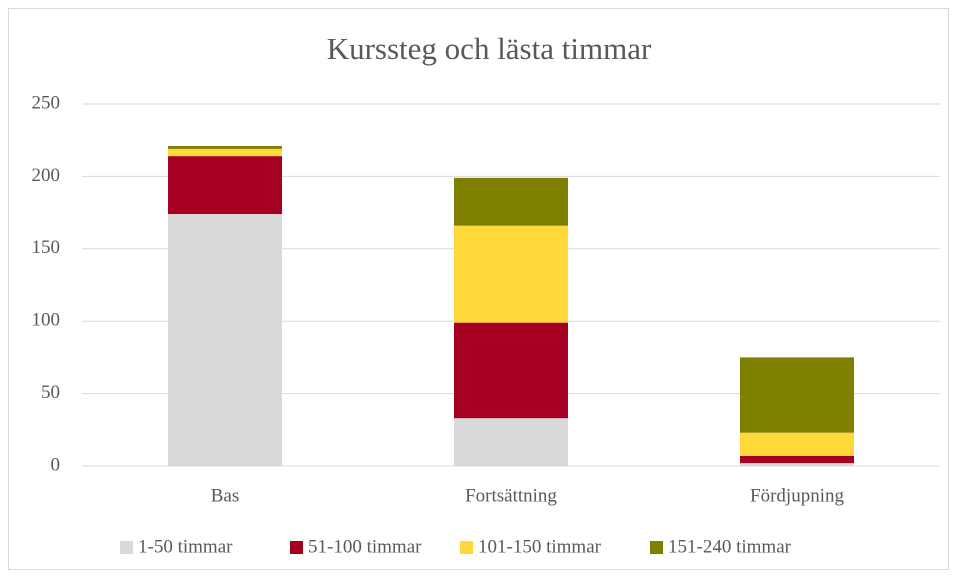 Image resolution: width=957 pixels, height=577 pixels. What do you see at coordinates (730, 546) in the screenshot?
I see `legend-label: 151-240 timmar` at bounding box center [730, 546].